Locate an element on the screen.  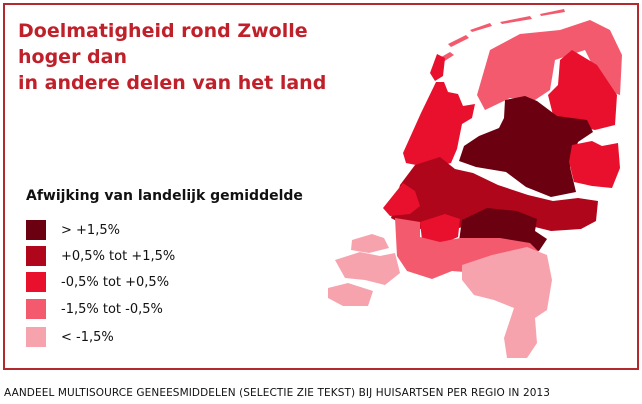
legend-label: < -1,5% is located at coordinates (87, 337).